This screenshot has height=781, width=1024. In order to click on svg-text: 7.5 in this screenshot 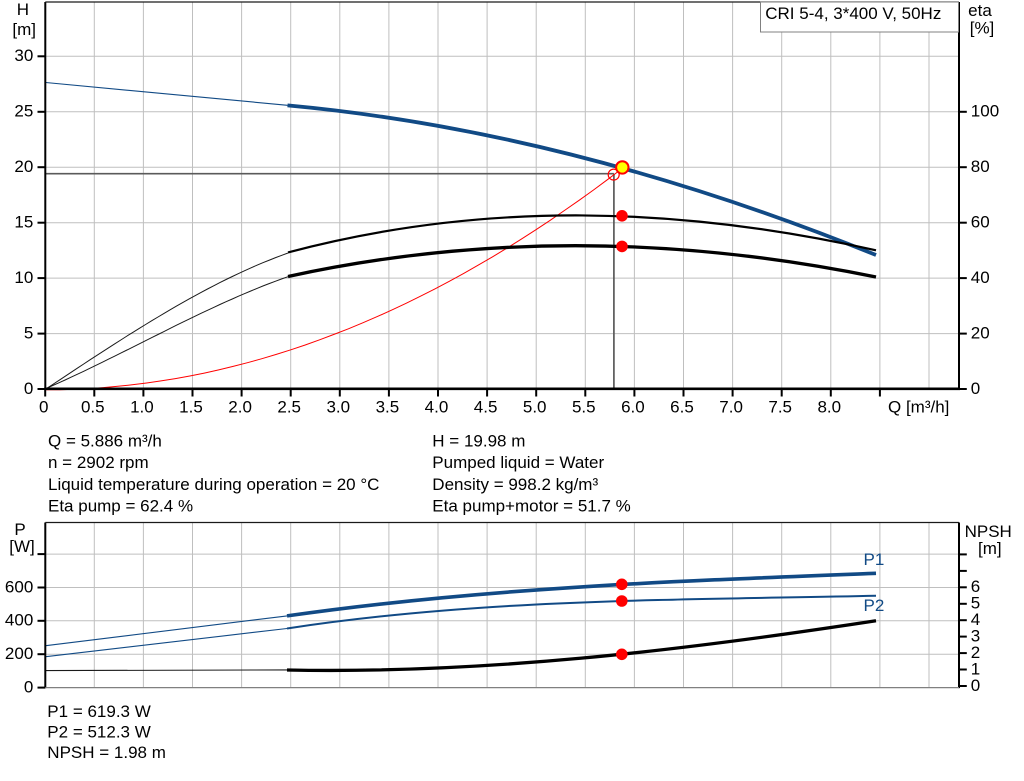, I will do `click(780, 406)`.